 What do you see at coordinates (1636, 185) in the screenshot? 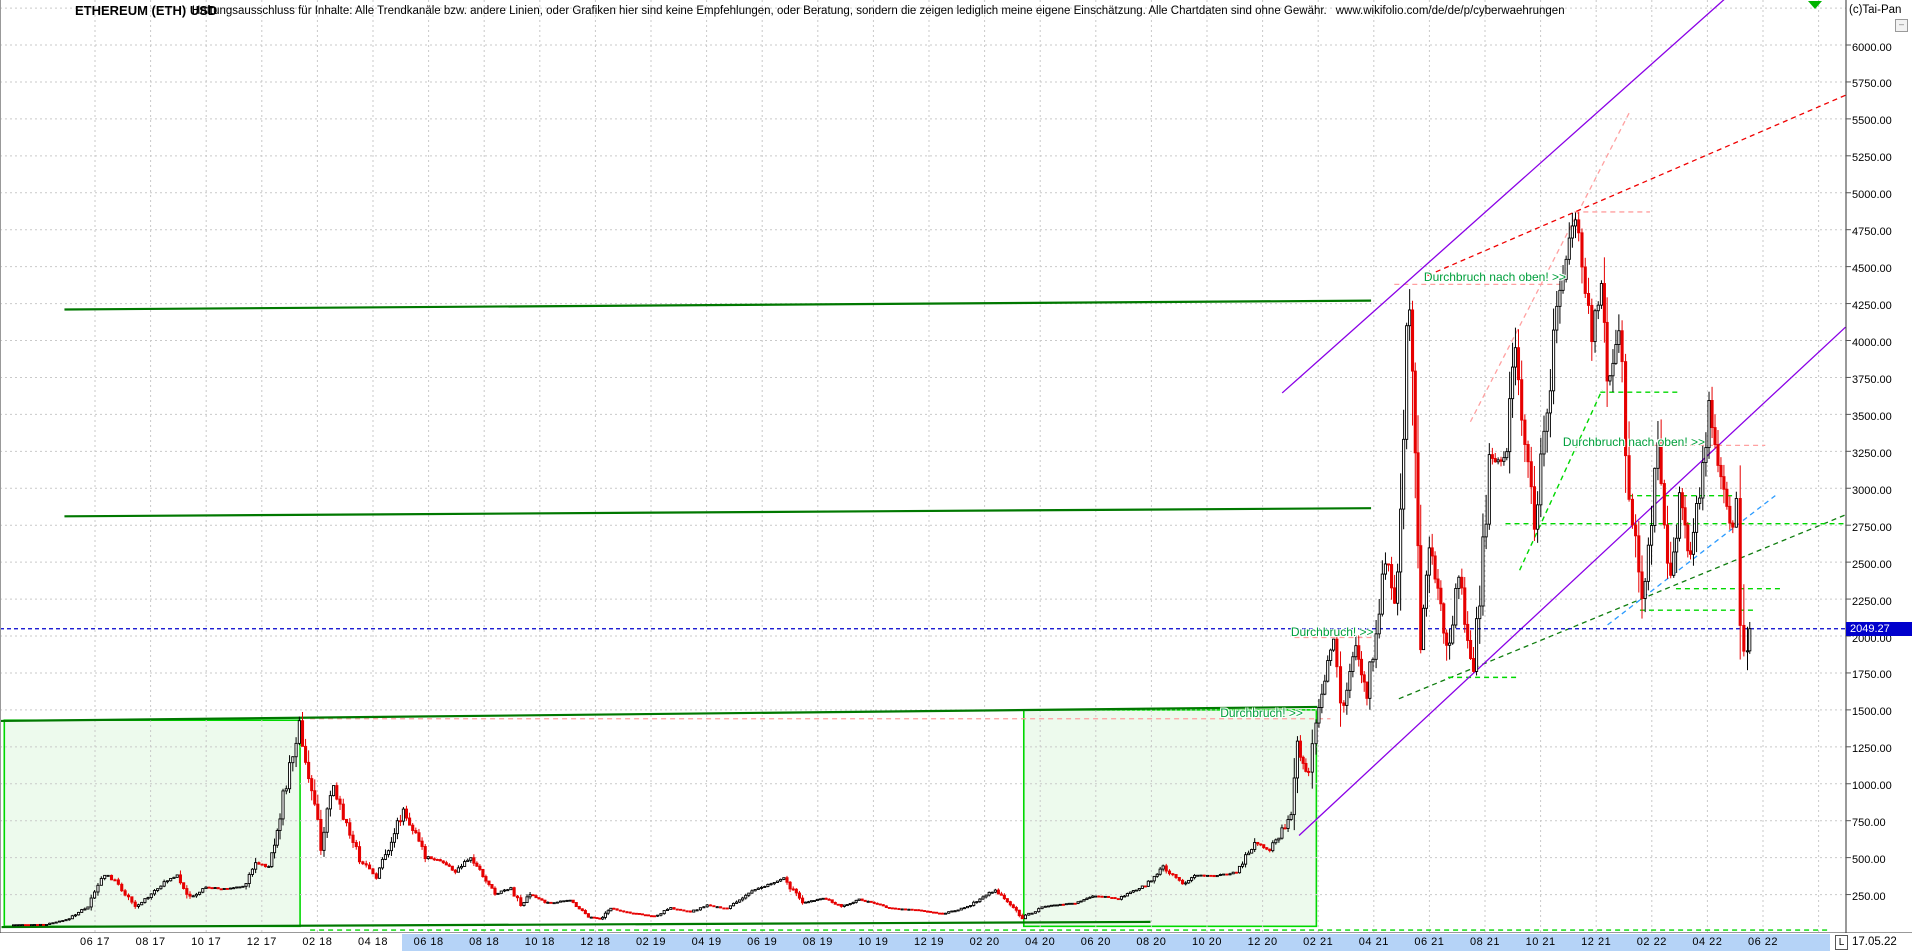
I see `trendline-red-uptrend` at bounding box center [1636, 185].